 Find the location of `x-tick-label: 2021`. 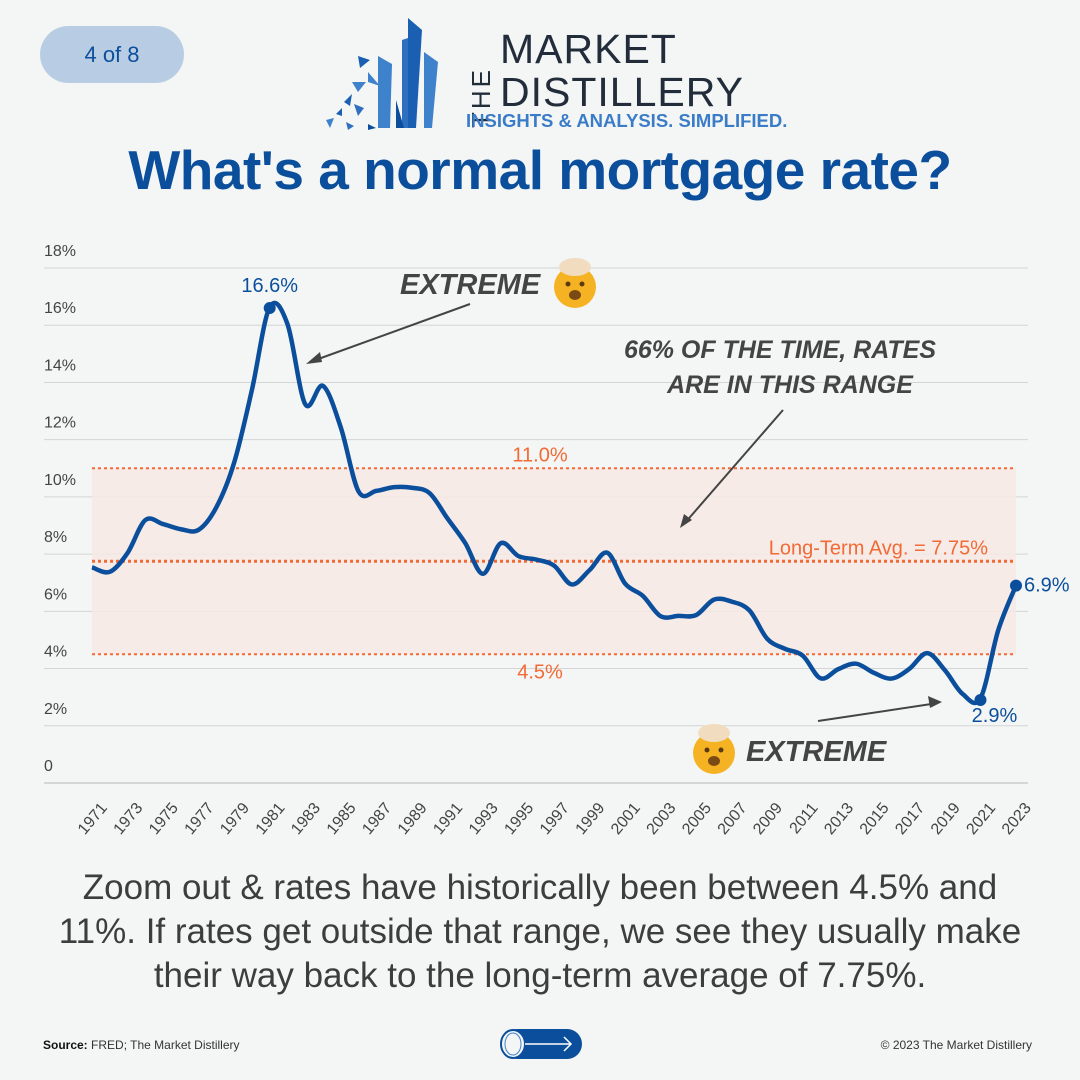

x-tick-label: 2021 is located at coordinates (981, 819).